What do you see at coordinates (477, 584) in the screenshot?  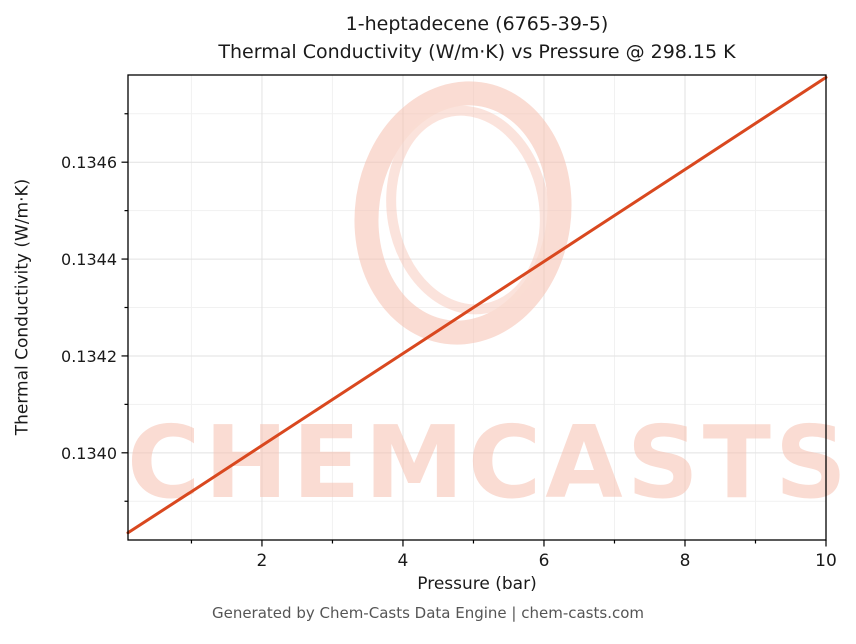 I see `x-axis-label: Pressure (bar)` at bounding box center [477, 584].